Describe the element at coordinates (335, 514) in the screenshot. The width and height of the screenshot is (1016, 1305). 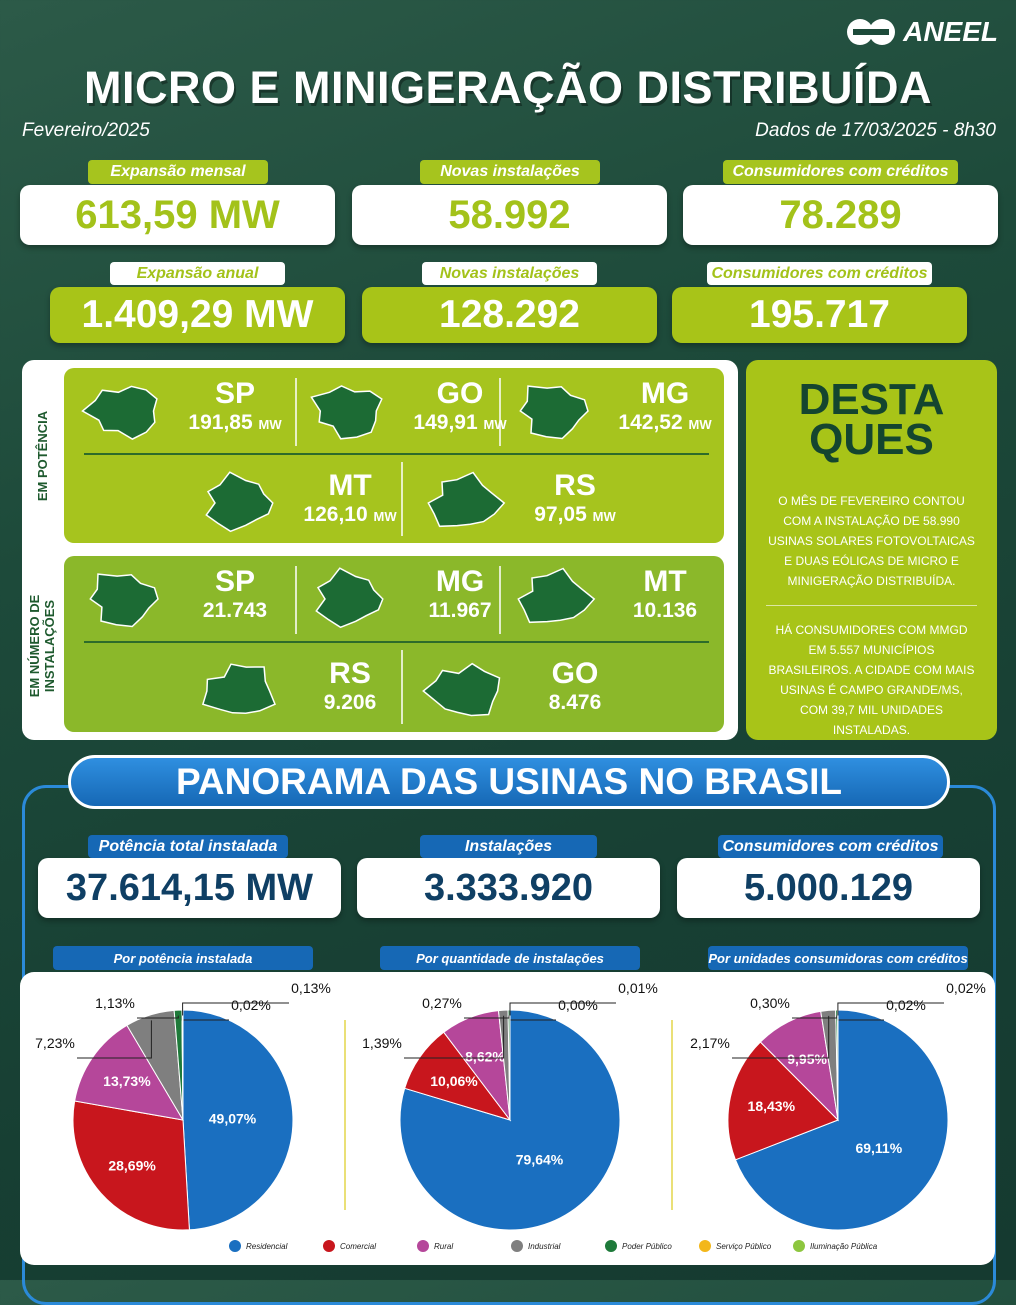
I see `value-text: 126,10` at that location.